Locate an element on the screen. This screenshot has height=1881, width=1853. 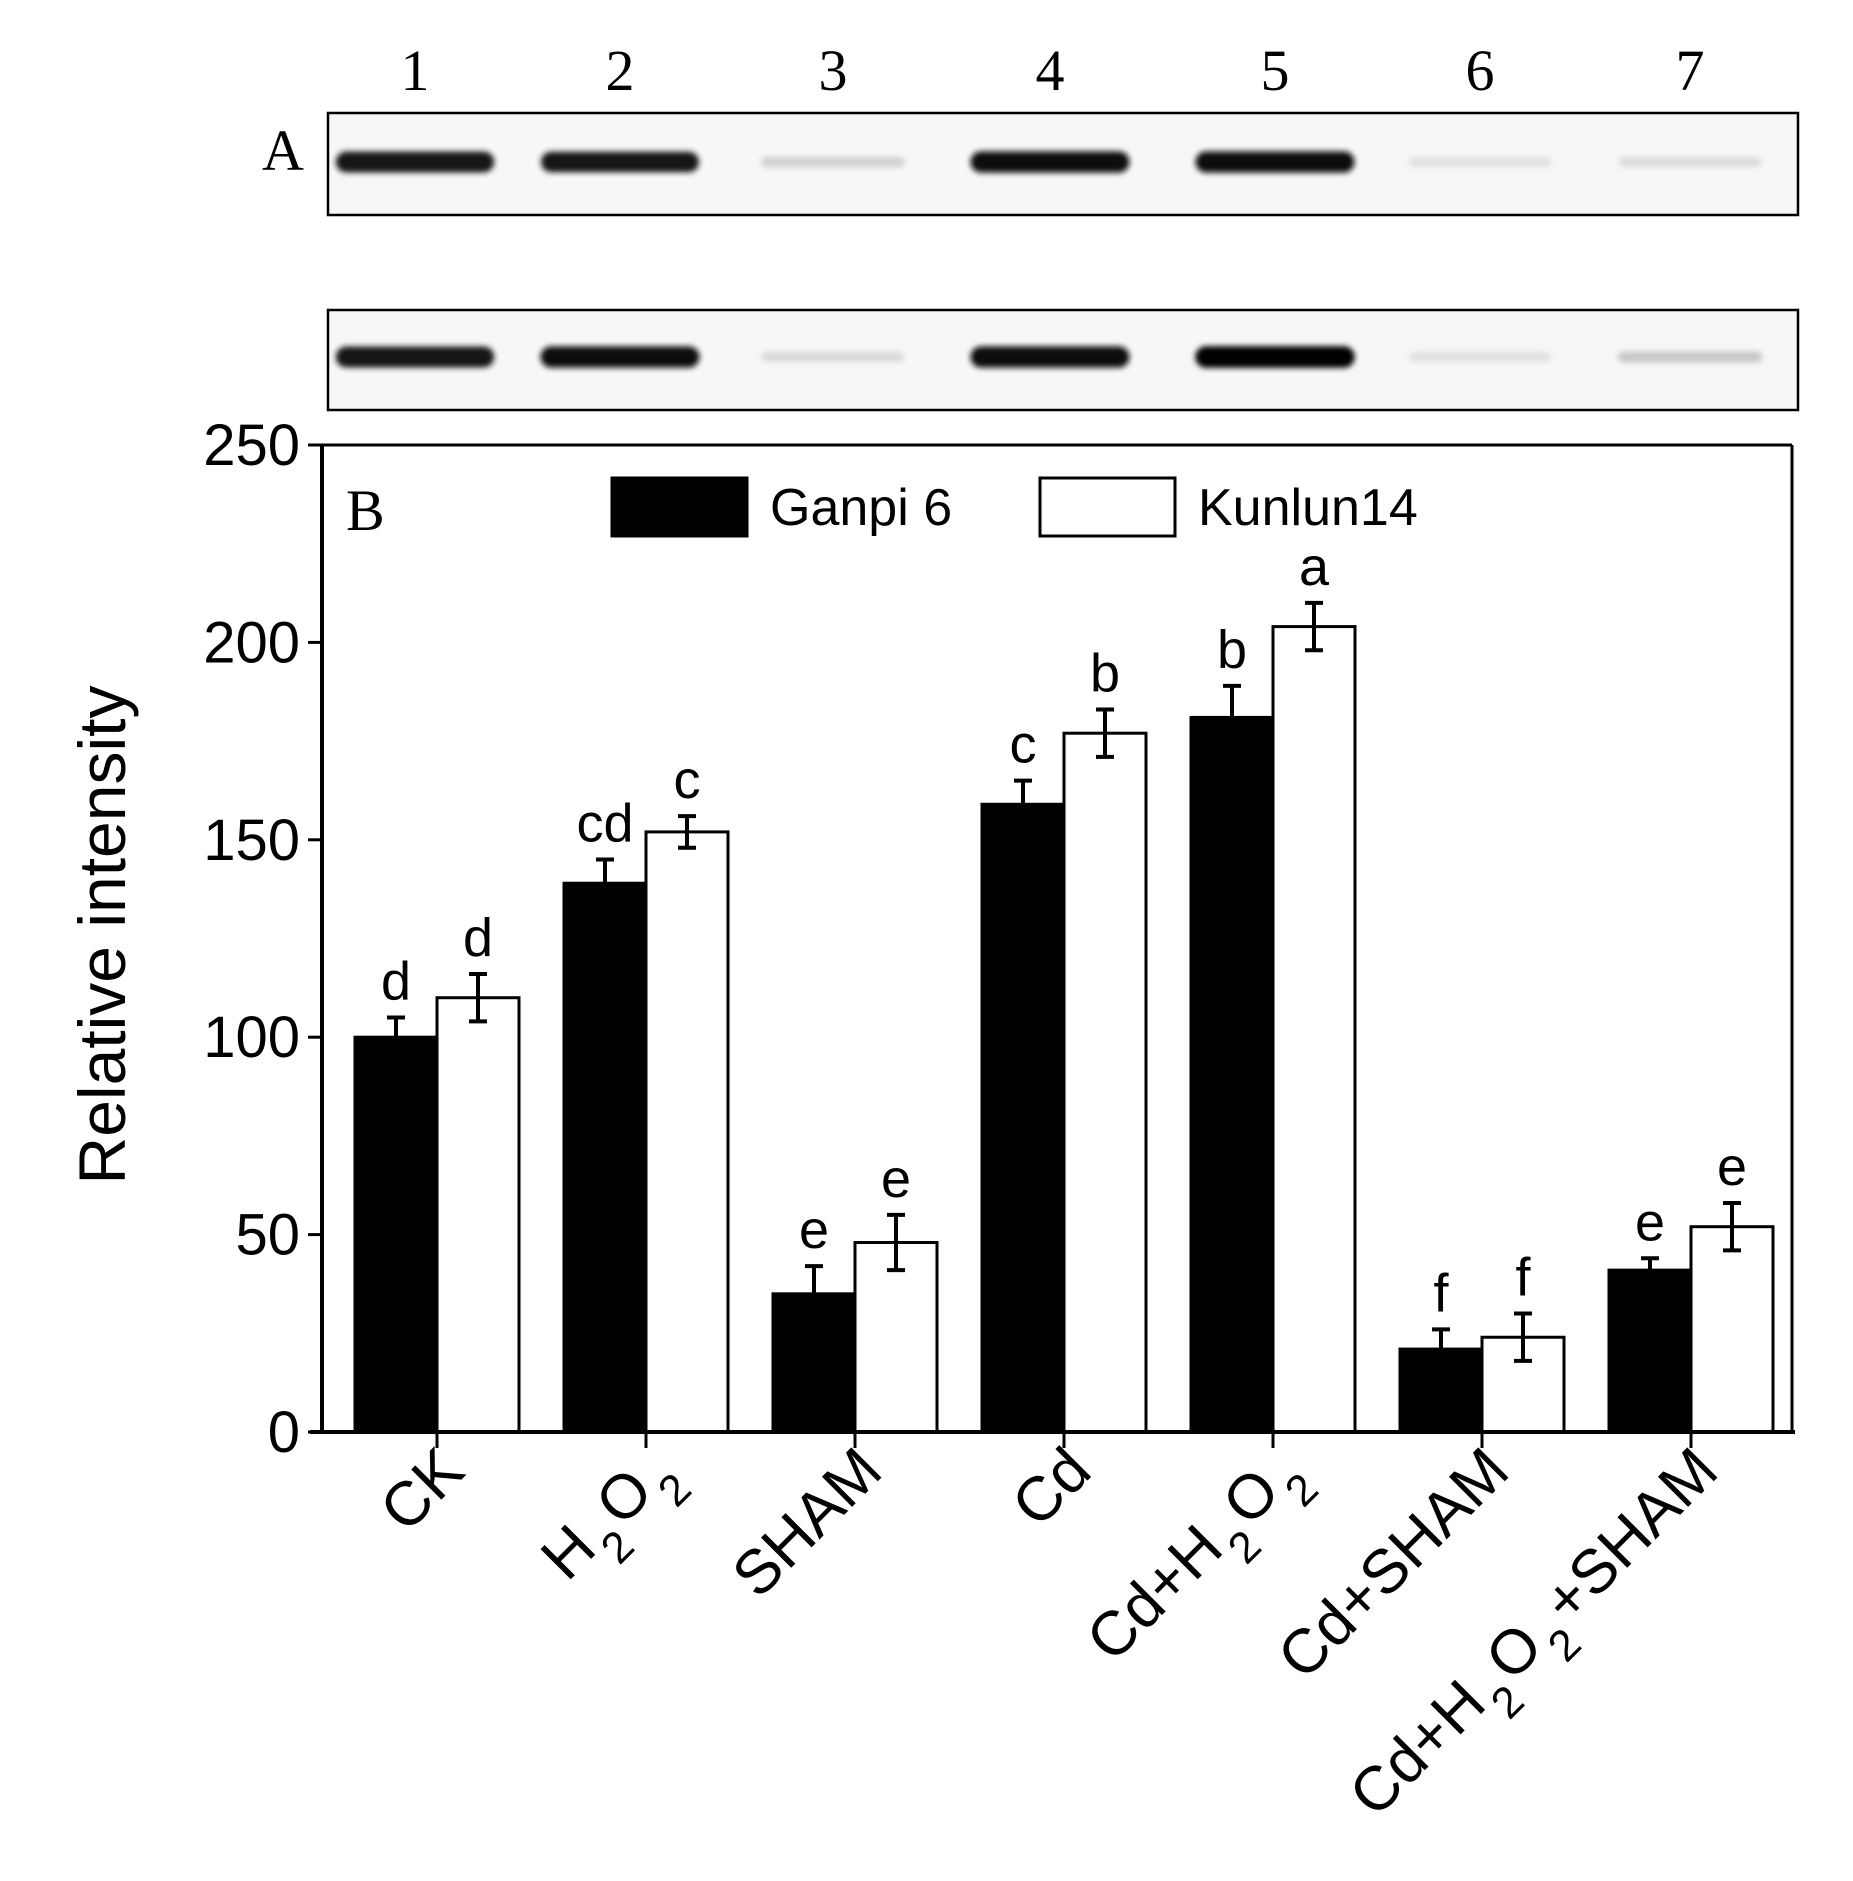
lane-label-7: 7 is located at coordinates (1690, 70).